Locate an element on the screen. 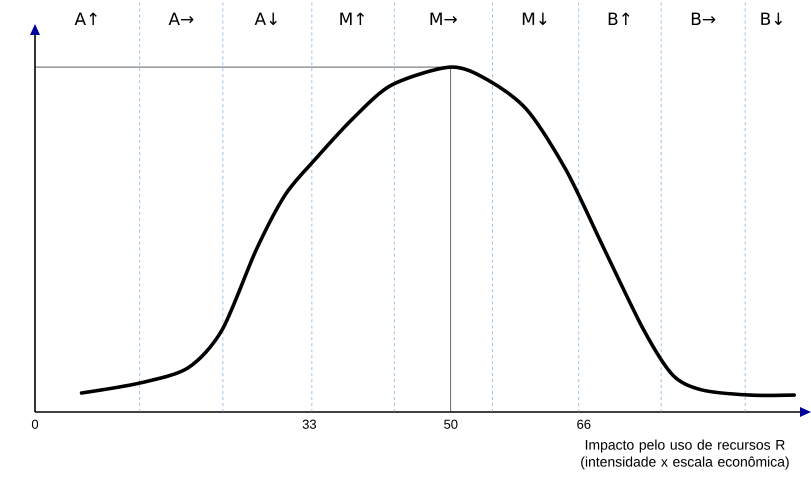  x-axis-title: Impacto pelo uso de recursos R (intensidade x escala econômica) is located at coordinates (685, 455).